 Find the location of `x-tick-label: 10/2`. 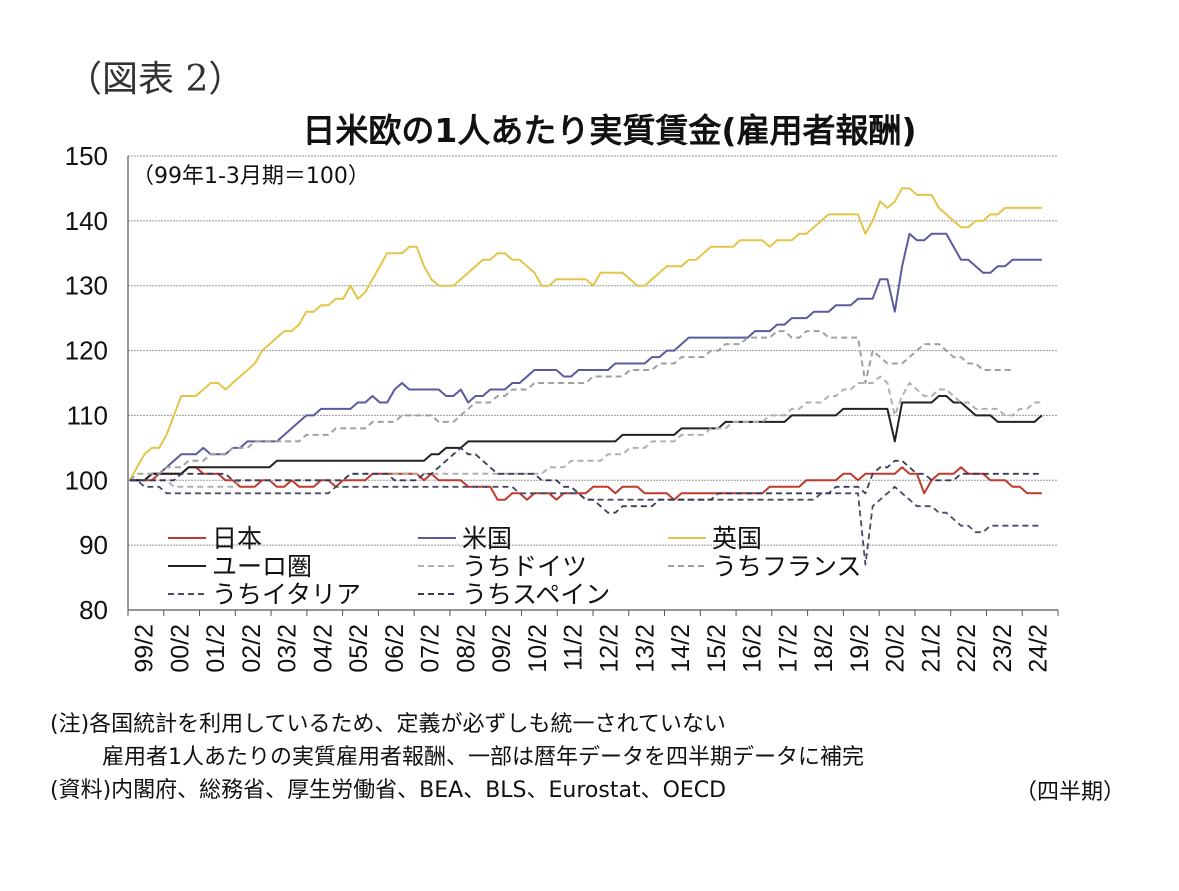

x-tick-label: 10/2 is located at coordinates (538, 648).